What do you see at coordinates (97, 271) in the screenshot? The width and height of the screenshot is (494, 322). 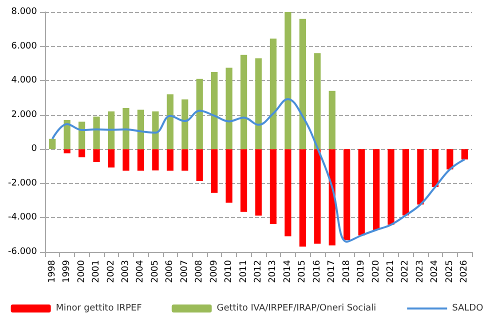 I see `x-tick-label: 2001` at bounding box center [97, 271].